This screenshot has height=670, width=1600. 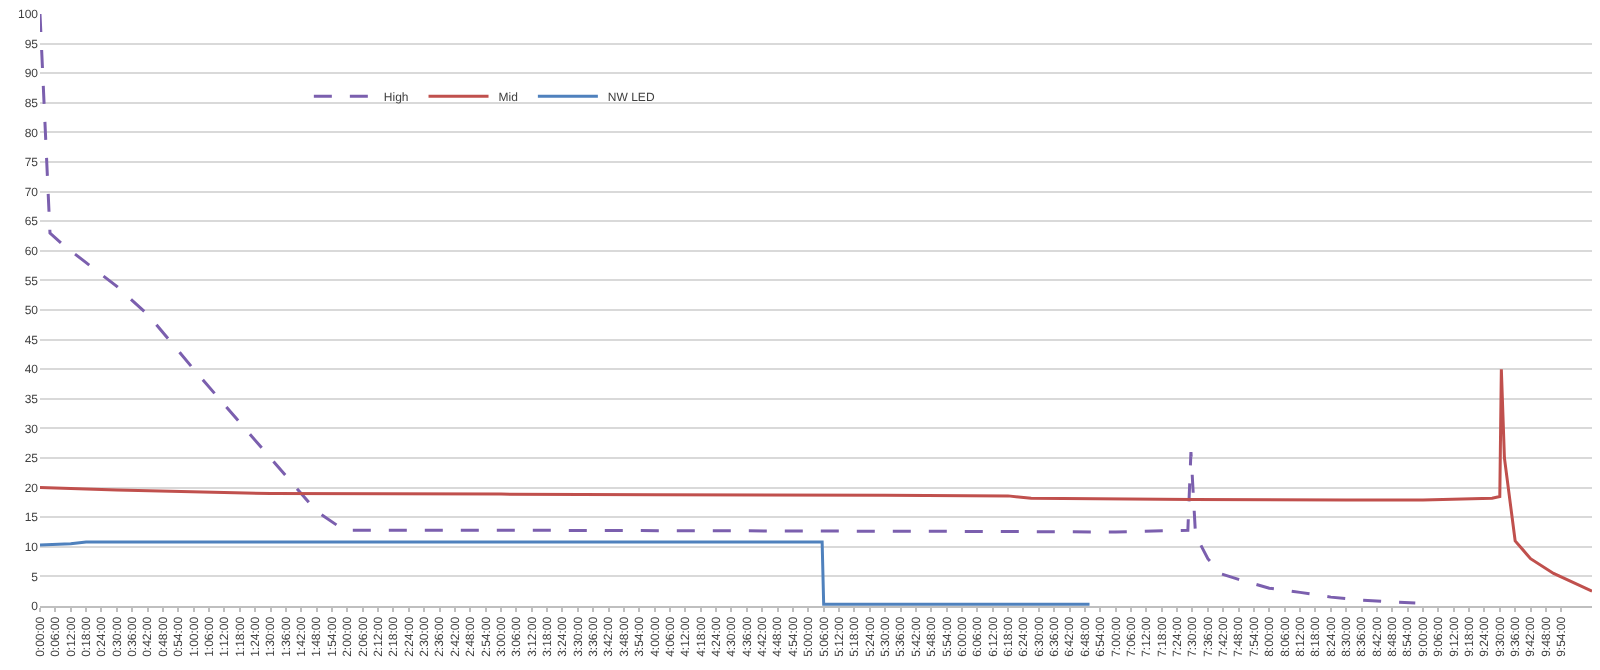 I want to click on line-series, so click(x=566, y=573).